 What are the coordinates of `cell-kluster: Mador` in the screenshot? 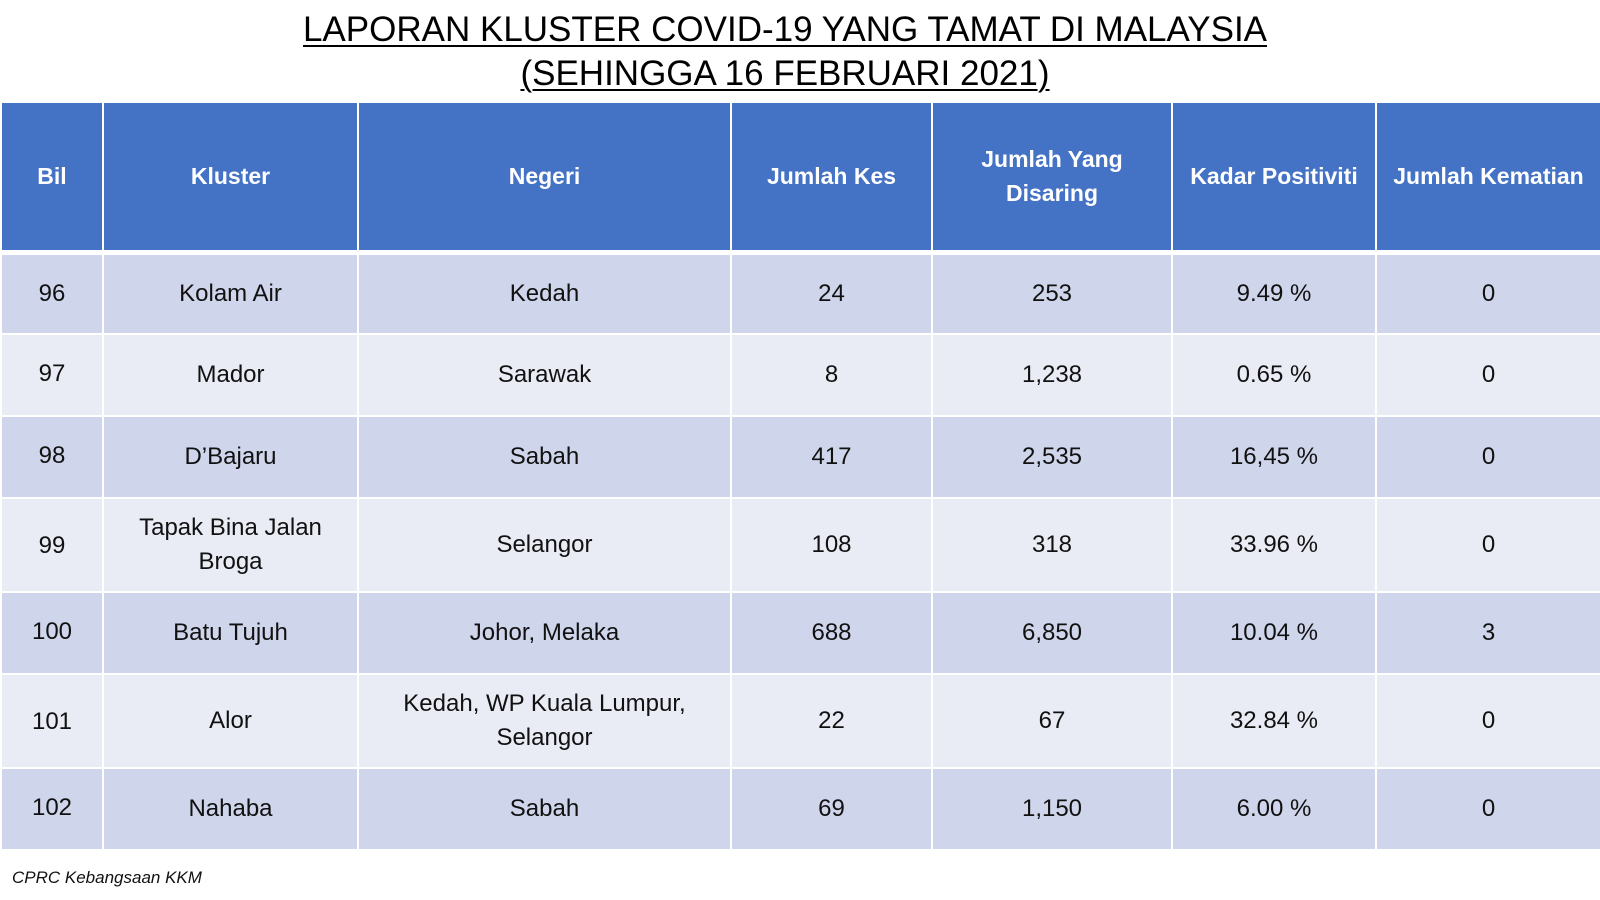 It's located at (230, 375).